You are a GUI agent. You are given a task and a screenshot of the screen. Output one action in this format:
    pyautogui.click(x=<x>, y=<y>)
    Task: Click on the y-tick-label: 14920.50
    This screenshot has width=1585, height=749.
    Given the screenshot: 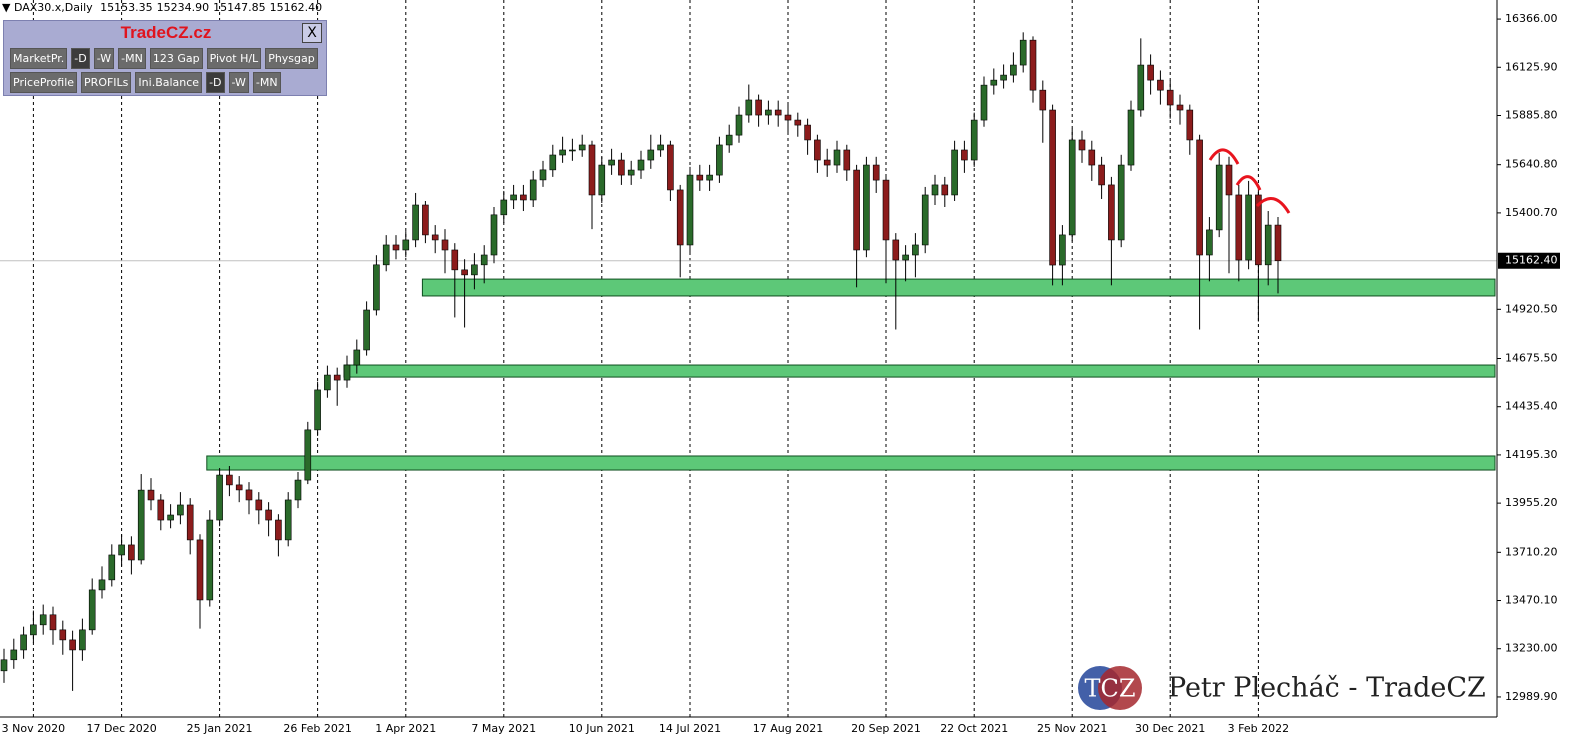 What is the action you would take?
    pyautogui.click(x=1531, y=308)
    